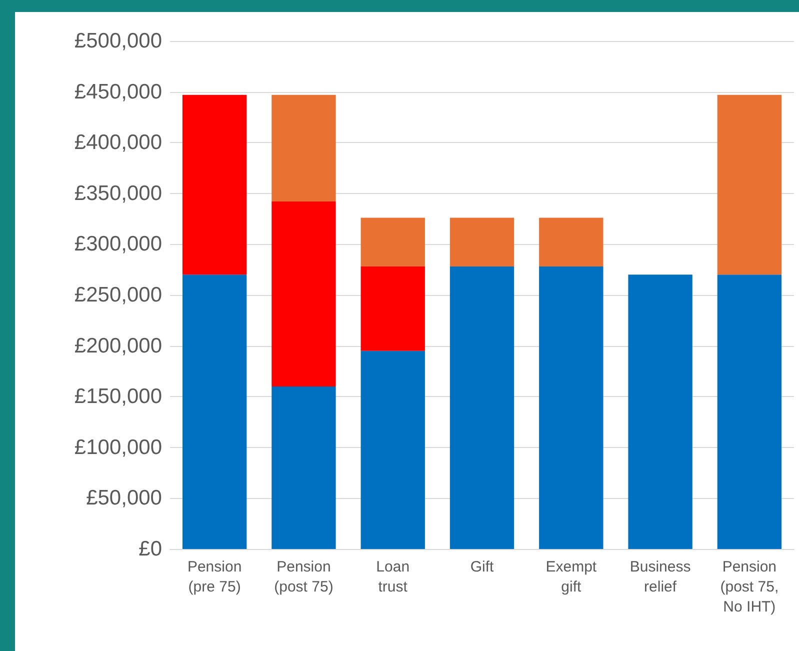  What do you see at coordinates (660, 577) in the screenshot?
I see `x-tick-label: Business relief` at bounding box center [660, 577].